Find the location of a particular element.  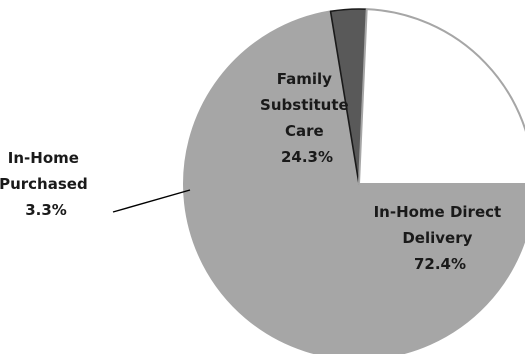

label-line: Purchased is located at coordinates (44, 184).